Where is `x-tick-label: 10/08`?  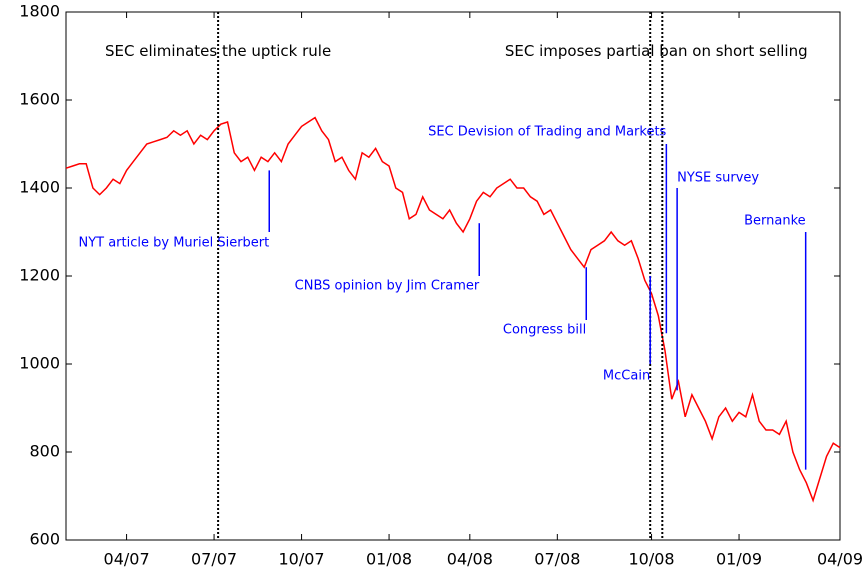 x-tick-label: 10/08 is located at coordinates (651, 559).